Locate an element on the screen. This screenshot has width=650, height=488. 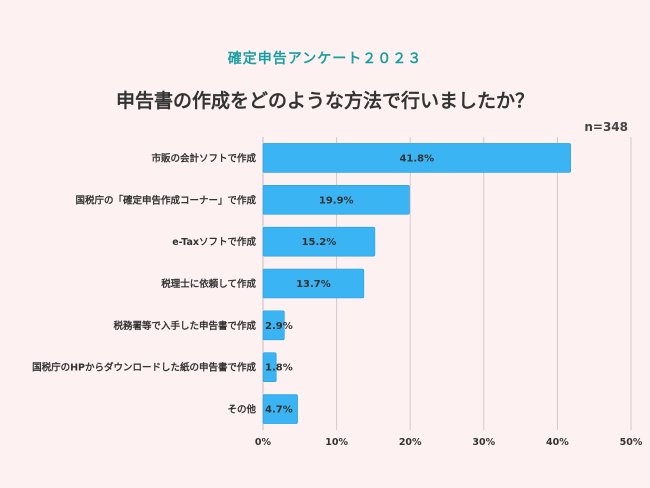
category-label: e-Taxソフトで作成 is located at coordinates (214, 242).